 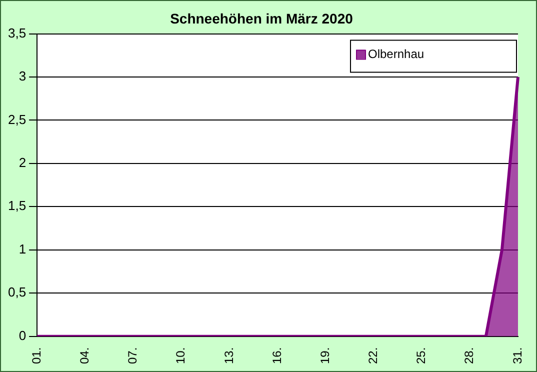 I want to click on x-tick-label: 22., so click(x=373, y=355).